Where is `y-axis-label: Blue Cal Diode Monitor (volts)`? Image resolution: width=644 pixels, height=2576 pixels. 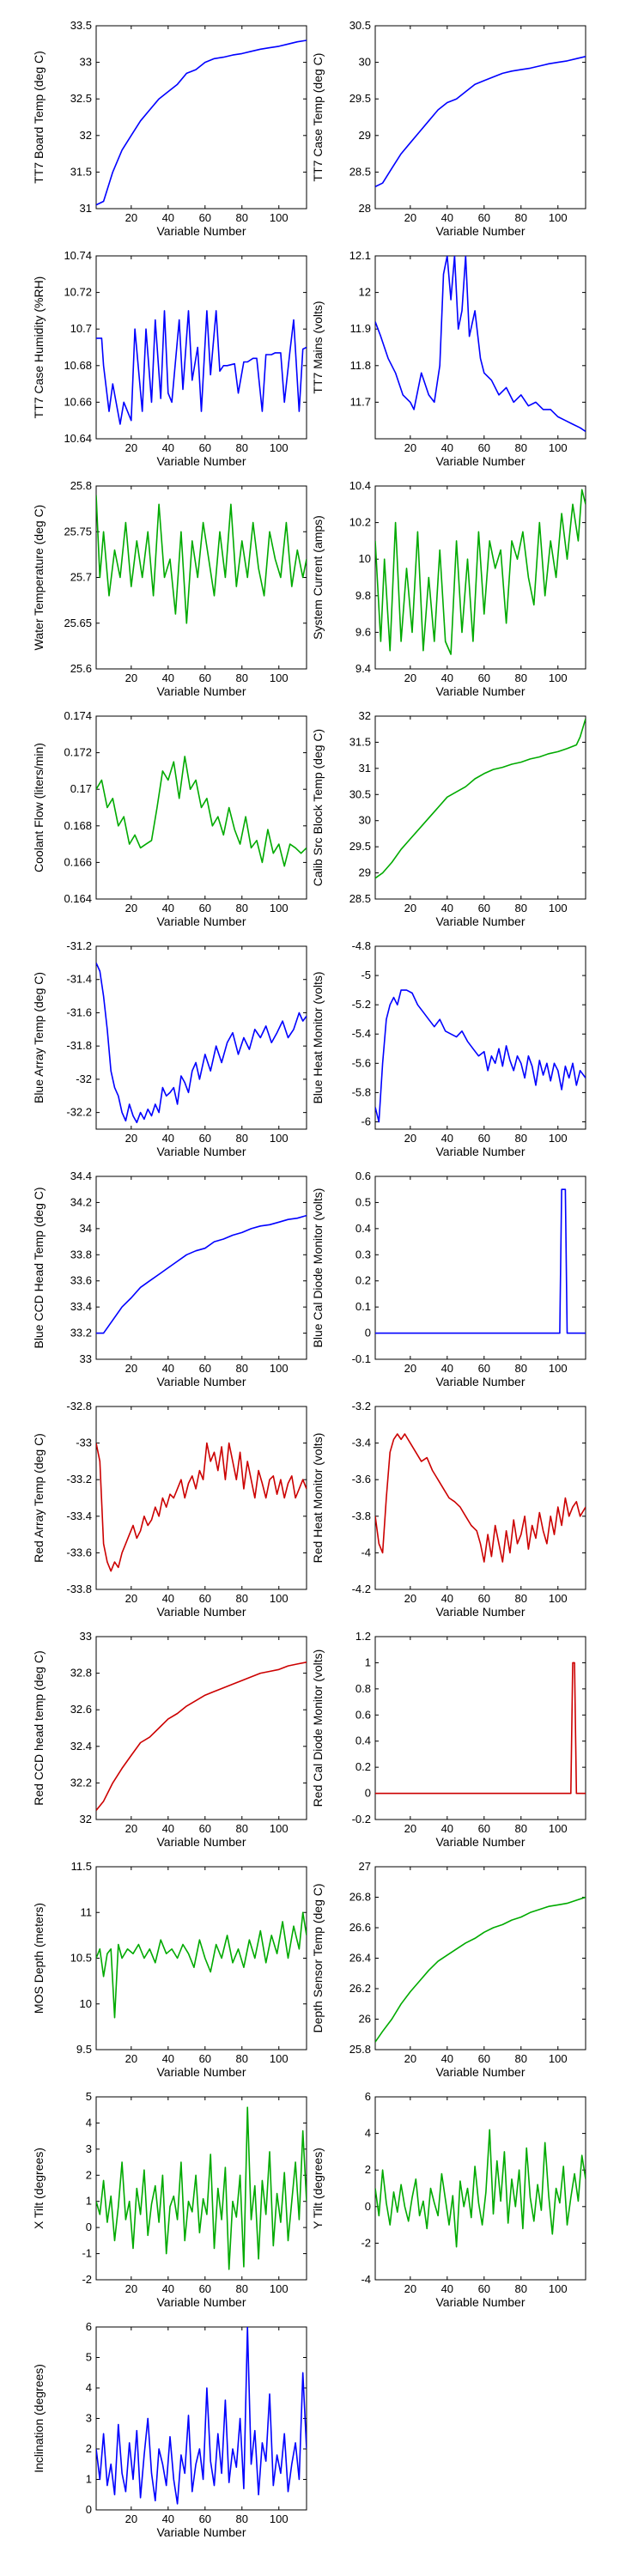
y-axis-label: Blue Cal Diode Monitor (volts) is located at coordinates (318, 1268).